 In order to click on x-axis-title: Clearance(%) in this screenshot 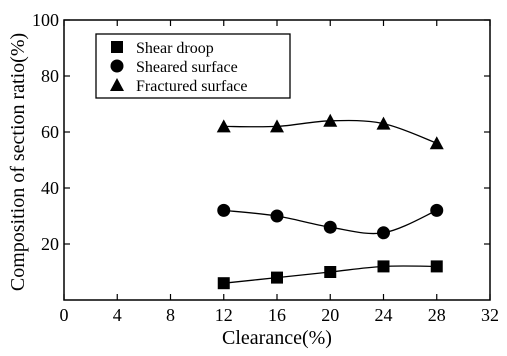, I will do `click(277, 338)`.